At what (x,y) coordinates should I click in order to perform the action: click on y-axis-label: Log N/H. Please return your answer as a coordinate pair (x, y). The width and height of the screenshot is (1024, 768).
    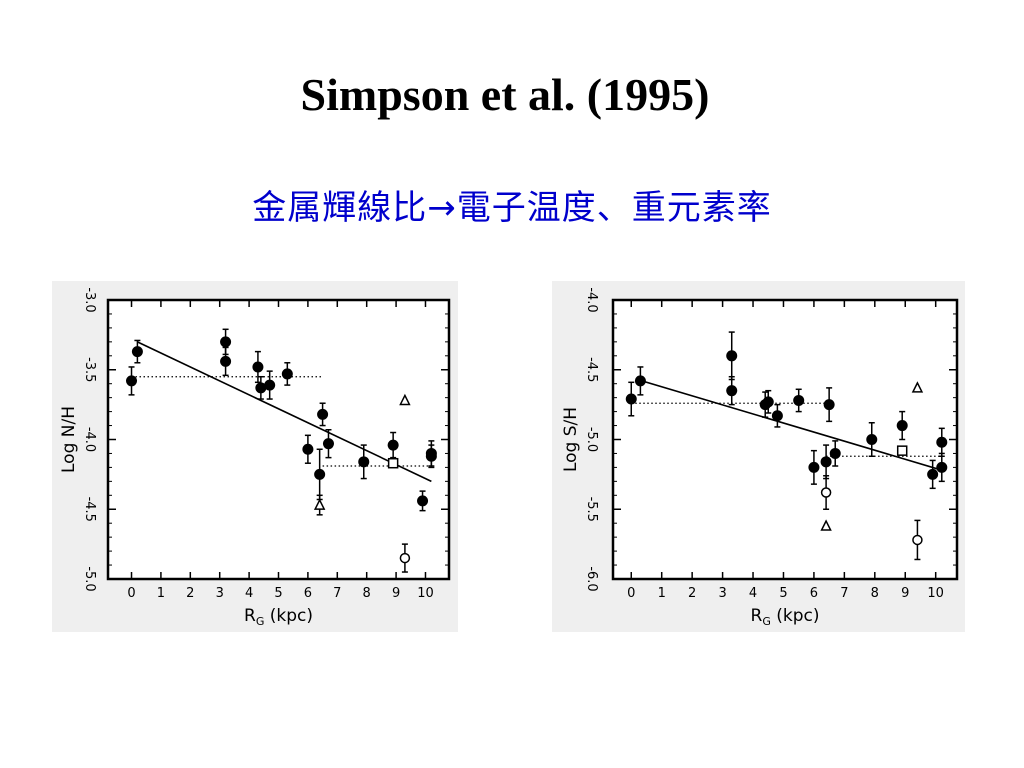
    Looking at the image, I should click on (69, 439).